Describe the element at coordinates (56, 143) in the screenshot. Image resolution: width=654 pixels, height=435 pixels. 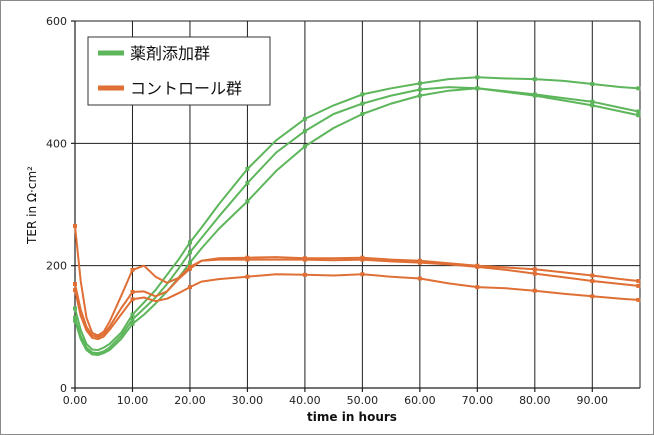
I see `y-tick-label: 400` at that location.